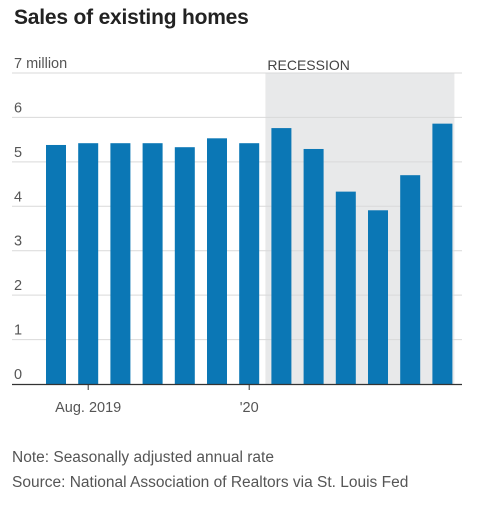 This screenshot has width=499, height=523. Describe the element at coordinates (18, 375) in the screenshot. I see `y-tick-label: 0` at that location.